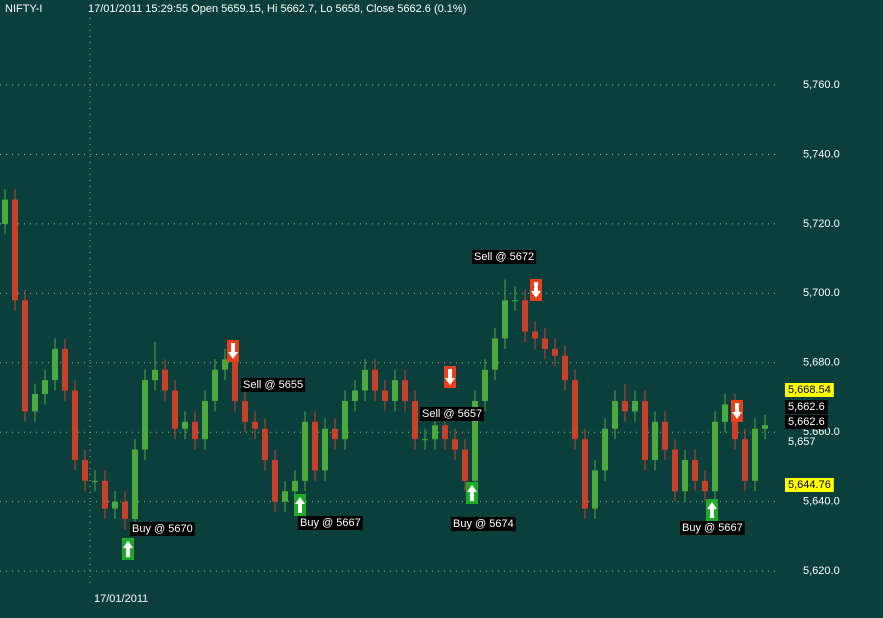 The image size is (883, 618). Describe the element at coordinates (821, 571) in the screenshot. I see `y-tick-label: 5,620.0` at that location.